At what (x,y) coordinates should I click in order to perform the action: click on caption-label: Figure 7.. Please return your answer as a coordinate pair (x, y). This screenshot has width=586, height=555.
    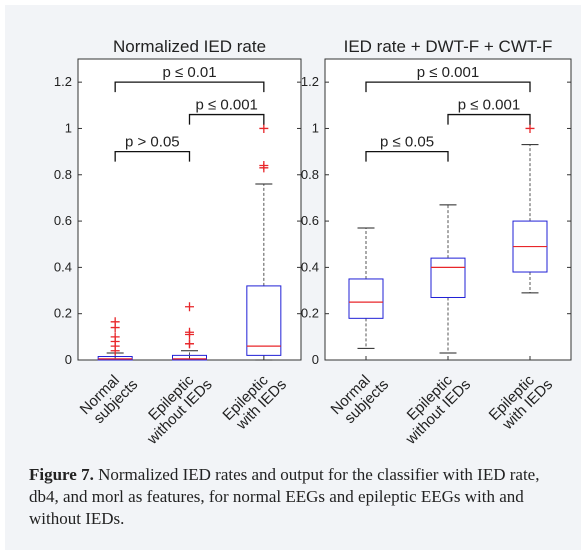
    Looking at the image, I should click on (61, 474).